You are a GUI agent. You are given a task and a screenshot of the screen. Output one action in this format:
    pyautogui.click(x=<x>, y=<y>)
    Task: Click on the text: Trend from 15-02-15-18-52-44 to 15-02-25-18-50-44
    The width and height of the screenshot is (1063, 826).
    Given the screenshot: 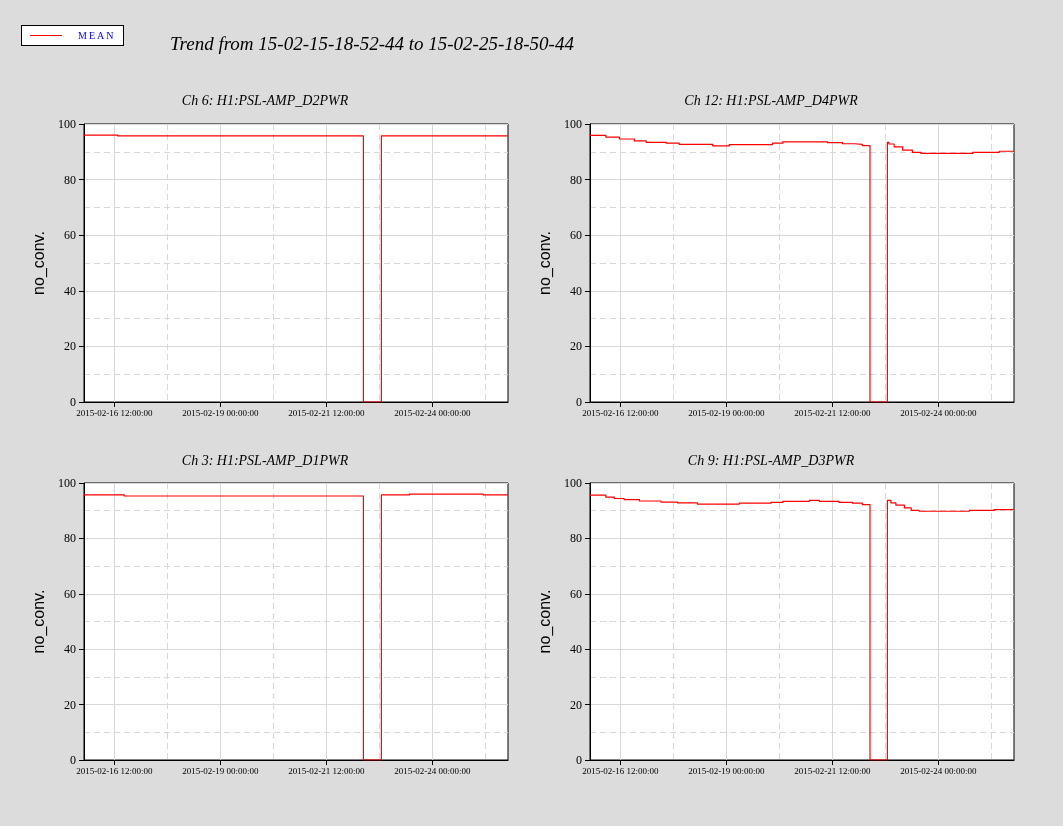 What is the action you would take?
    pyautogui.click(x=372, y=44)
    